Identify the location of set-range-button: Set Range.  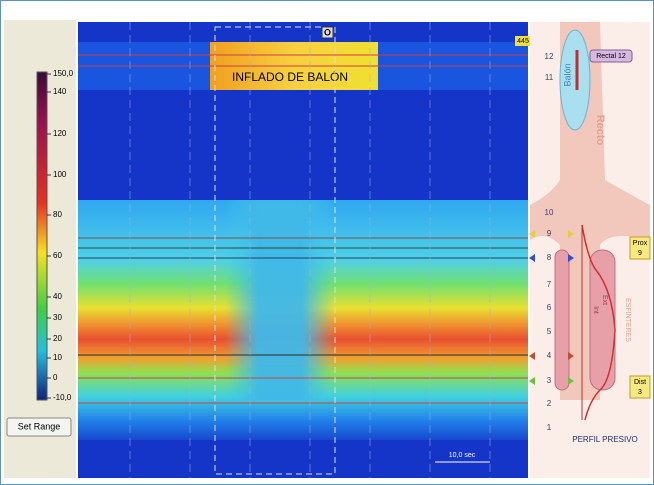
(39, 427).